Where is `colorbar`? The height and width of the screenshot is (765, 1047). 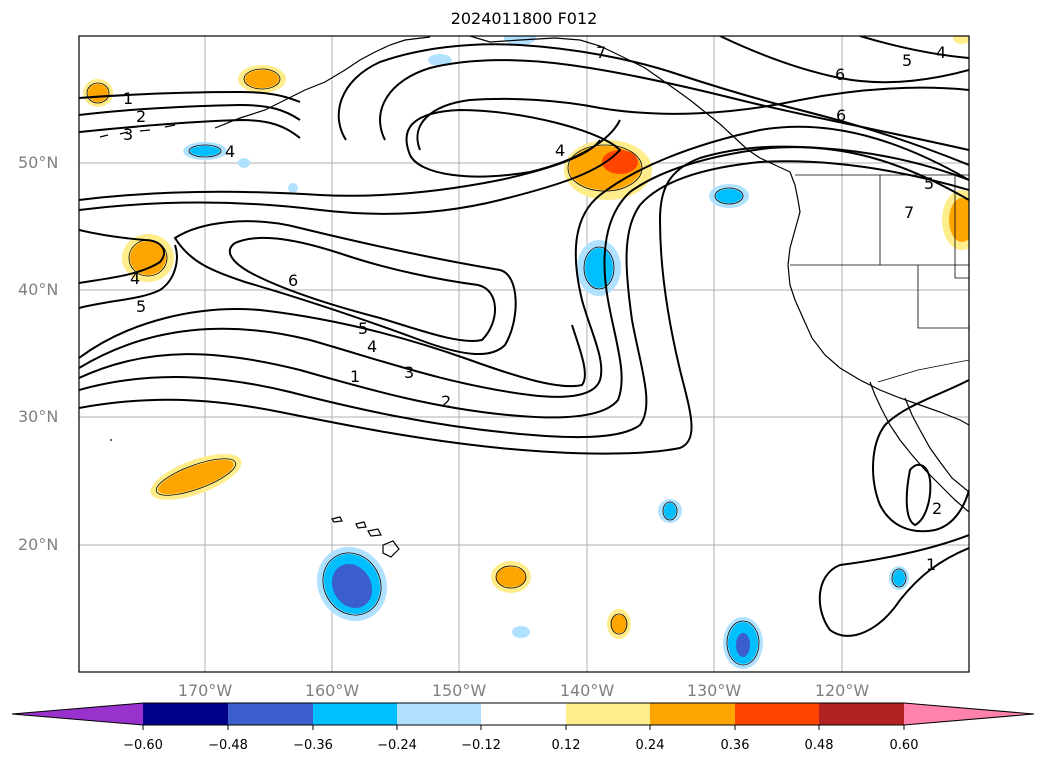
colorbar is located at coordinates (523, 716).